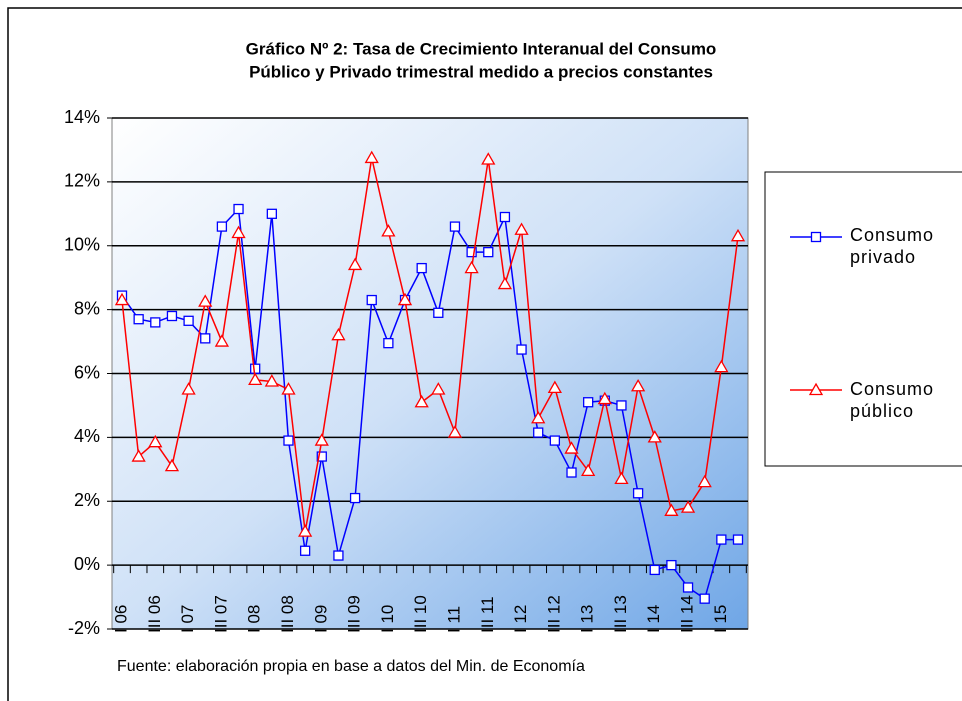 The width and height of the screenshot is (962, 701). I want to click on x-tick-label: I 06, so click(120, 619).